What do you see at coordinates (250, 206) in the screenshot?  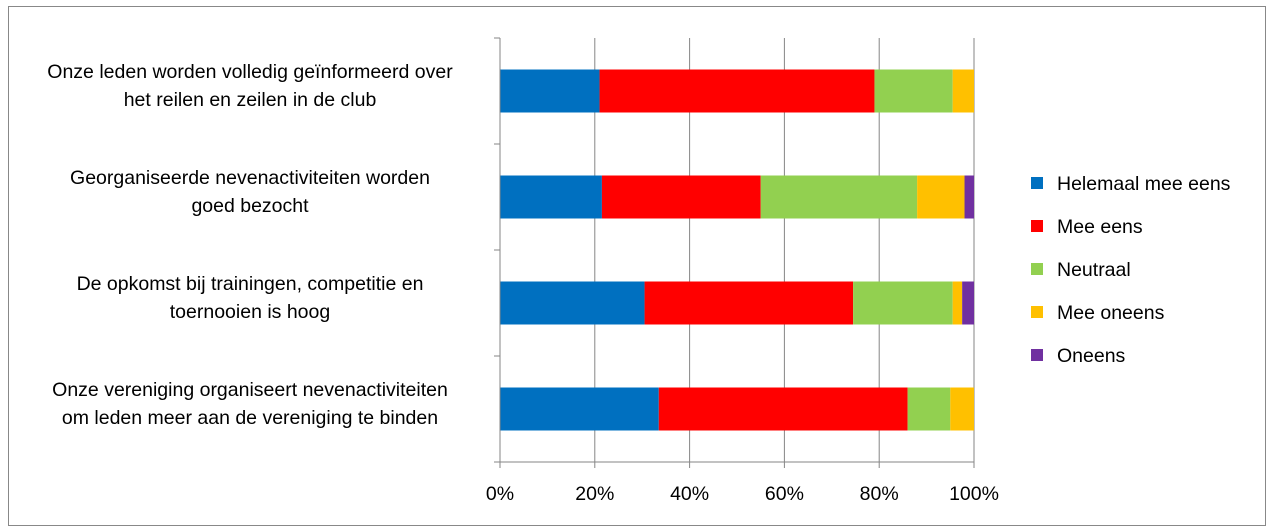 I see `category-label-line: goed bezocht` at bounding box center [250, 206].